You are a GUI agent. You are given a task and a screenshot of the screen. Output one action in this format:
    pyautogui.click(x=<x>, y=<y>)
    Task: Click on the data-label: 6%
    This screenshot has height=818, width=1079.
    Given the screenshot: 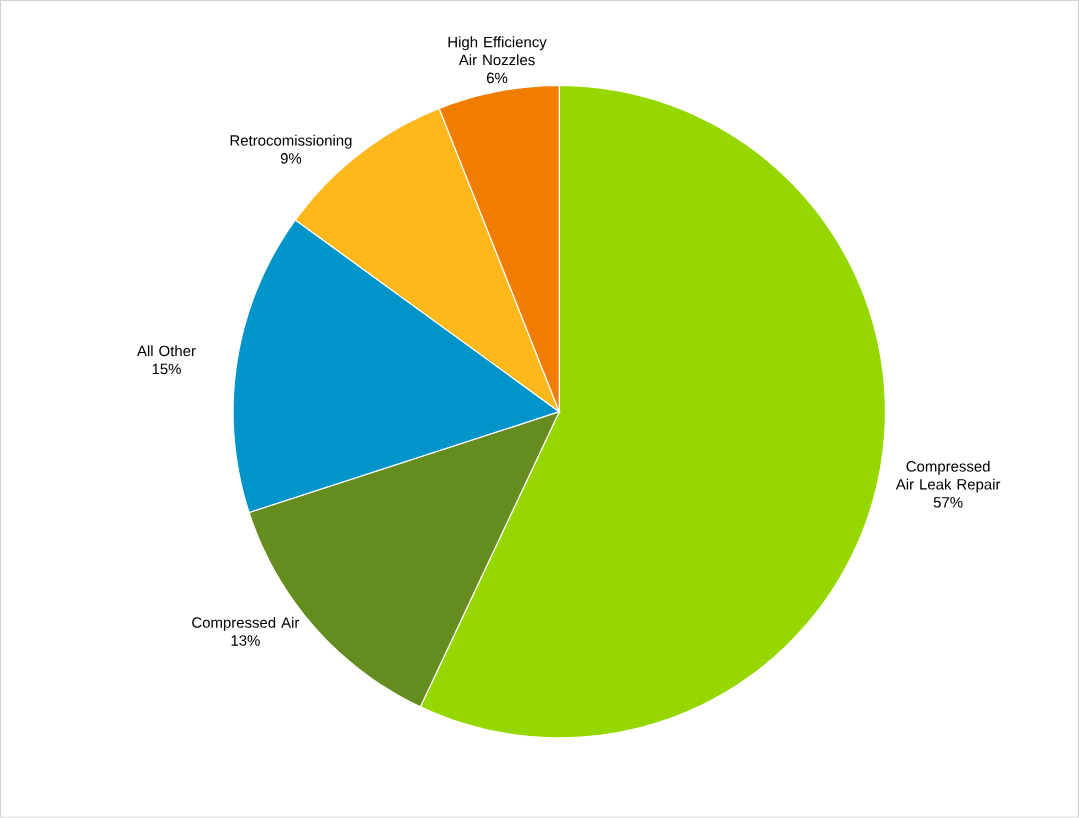 What is the action you would take?
    pyautogui.click(x=497, y=78)
    